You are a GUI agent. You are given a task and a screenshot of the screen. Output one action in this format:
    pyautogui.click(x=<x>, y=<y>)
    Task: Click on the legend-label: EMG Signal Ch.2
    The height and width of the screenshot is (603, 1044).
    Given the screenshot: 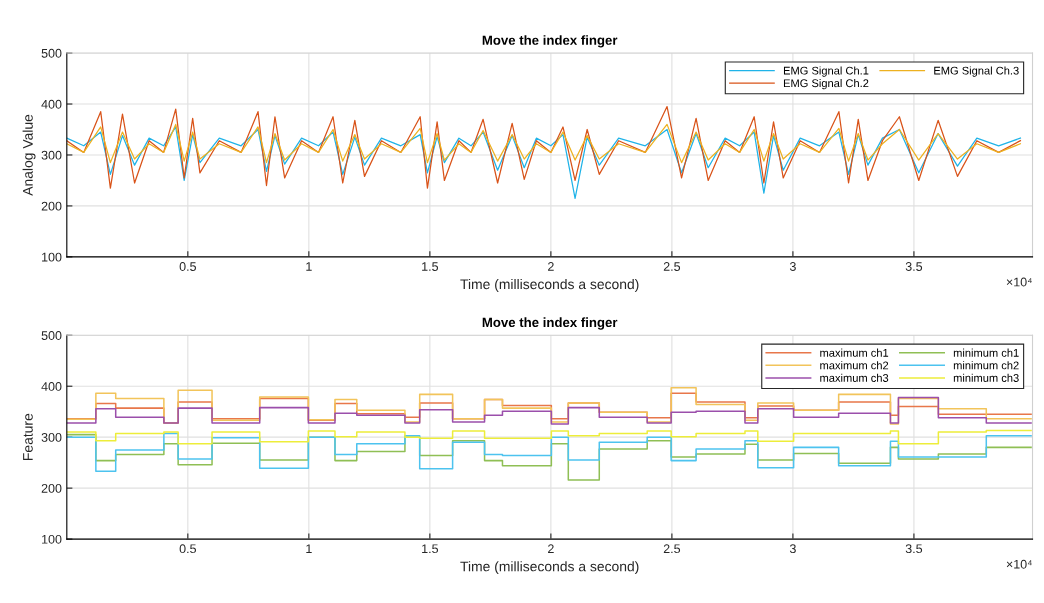 What is the action you would take?
    pyautogui.click(x=826, y=84)
    